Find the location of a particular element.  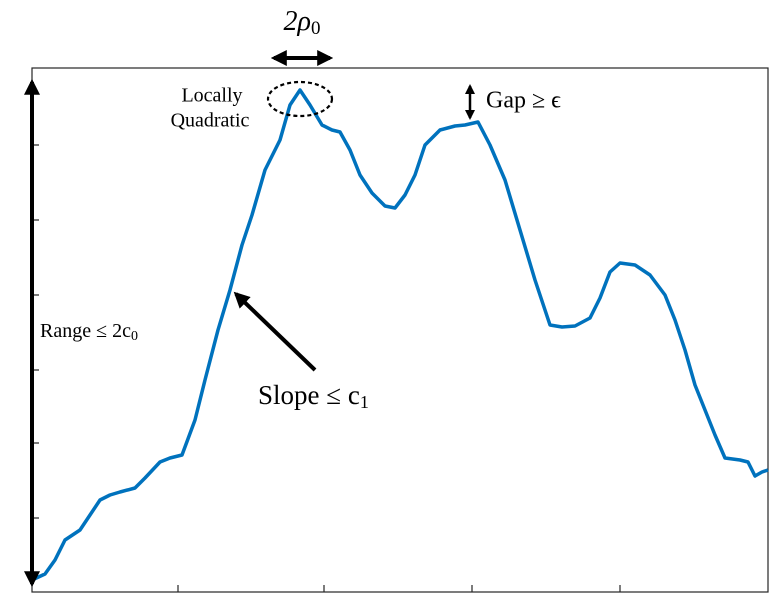

peak-label-1: Locally is located at coordinates (211, 96).